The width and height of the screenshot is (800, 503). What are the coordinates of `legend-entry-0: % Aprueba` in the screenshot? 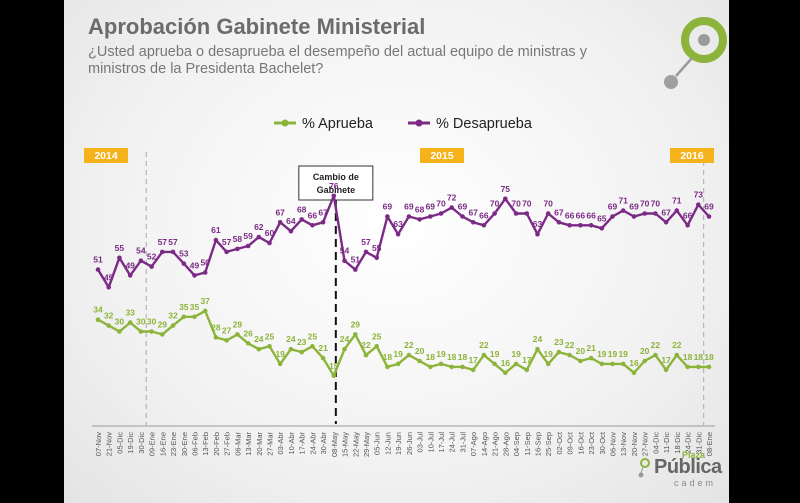 It's located at (324, 124).